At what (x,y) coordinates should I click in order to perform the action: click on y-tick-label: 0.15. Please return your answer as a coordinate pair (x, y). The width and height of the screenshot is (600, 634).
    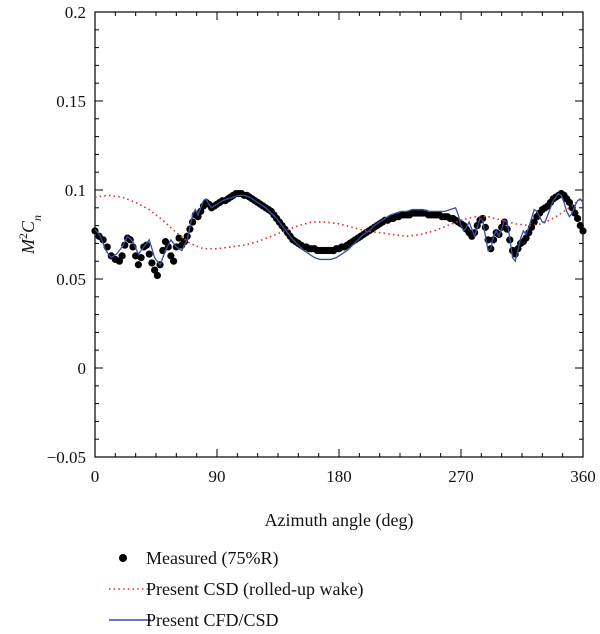
    Looking at the image, I should click on (71, 101).